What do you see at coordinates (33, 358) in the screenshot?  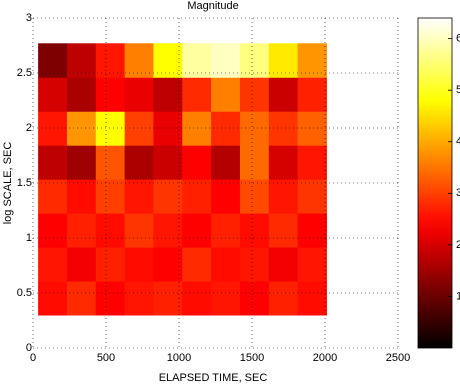 I see `x-tick-label: 0` at bounding box center [33, 358].